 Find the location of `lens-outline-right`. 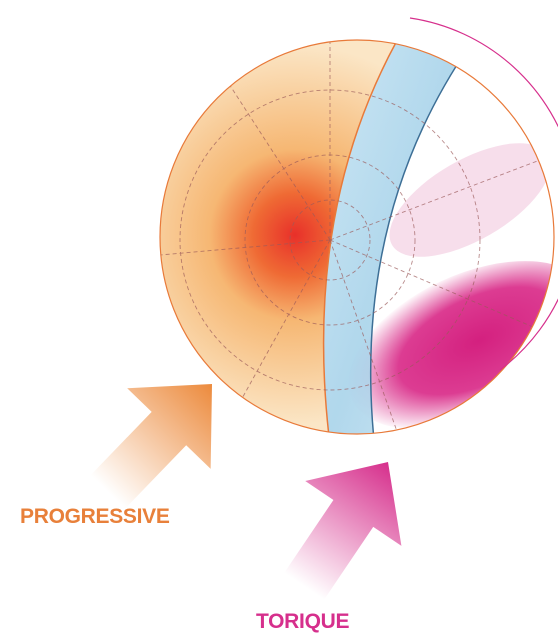

lens-outline-right is located at coordinates (483, 194).